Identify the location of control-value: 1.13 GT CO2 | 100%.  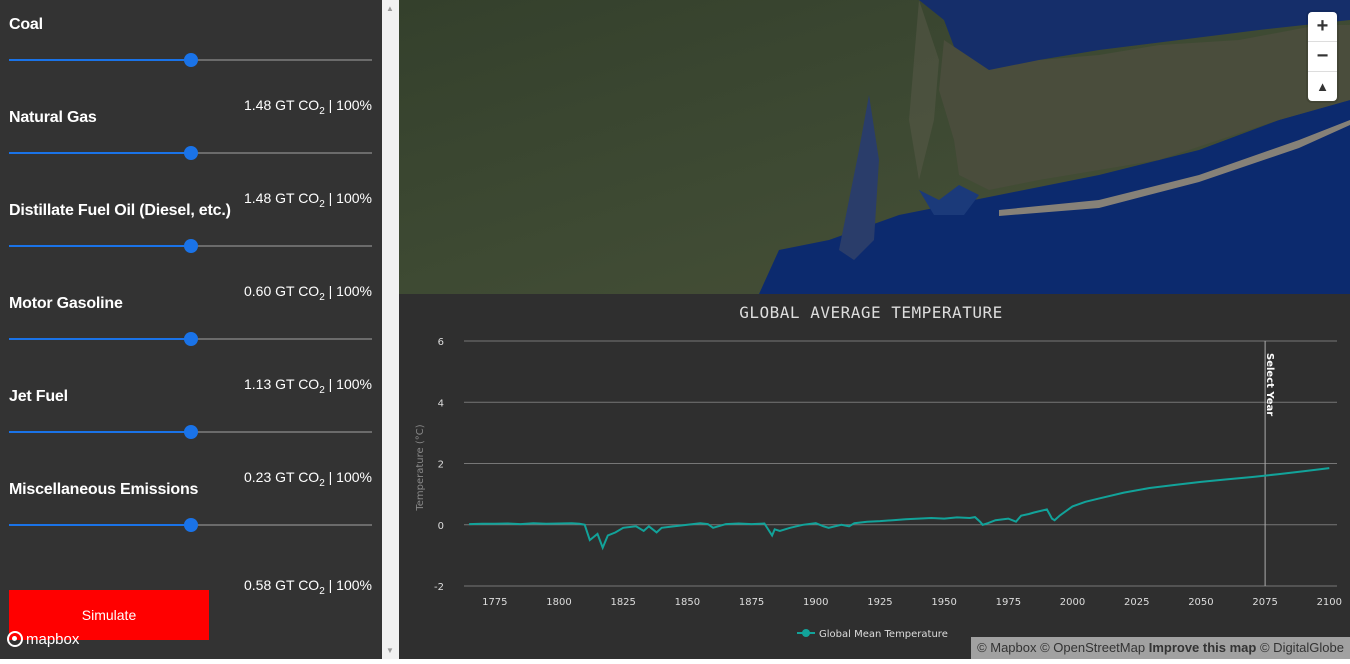
(307, 386).